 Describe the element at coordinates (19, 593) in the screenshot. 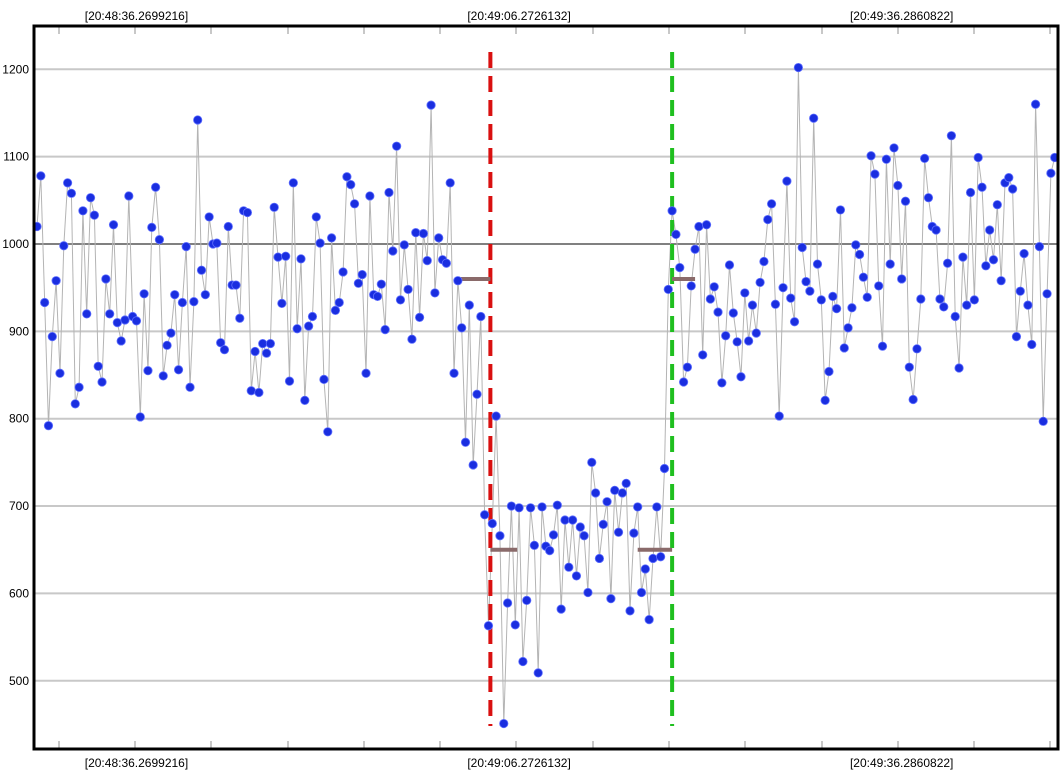

I see `y-tick-label: 600` at that location.